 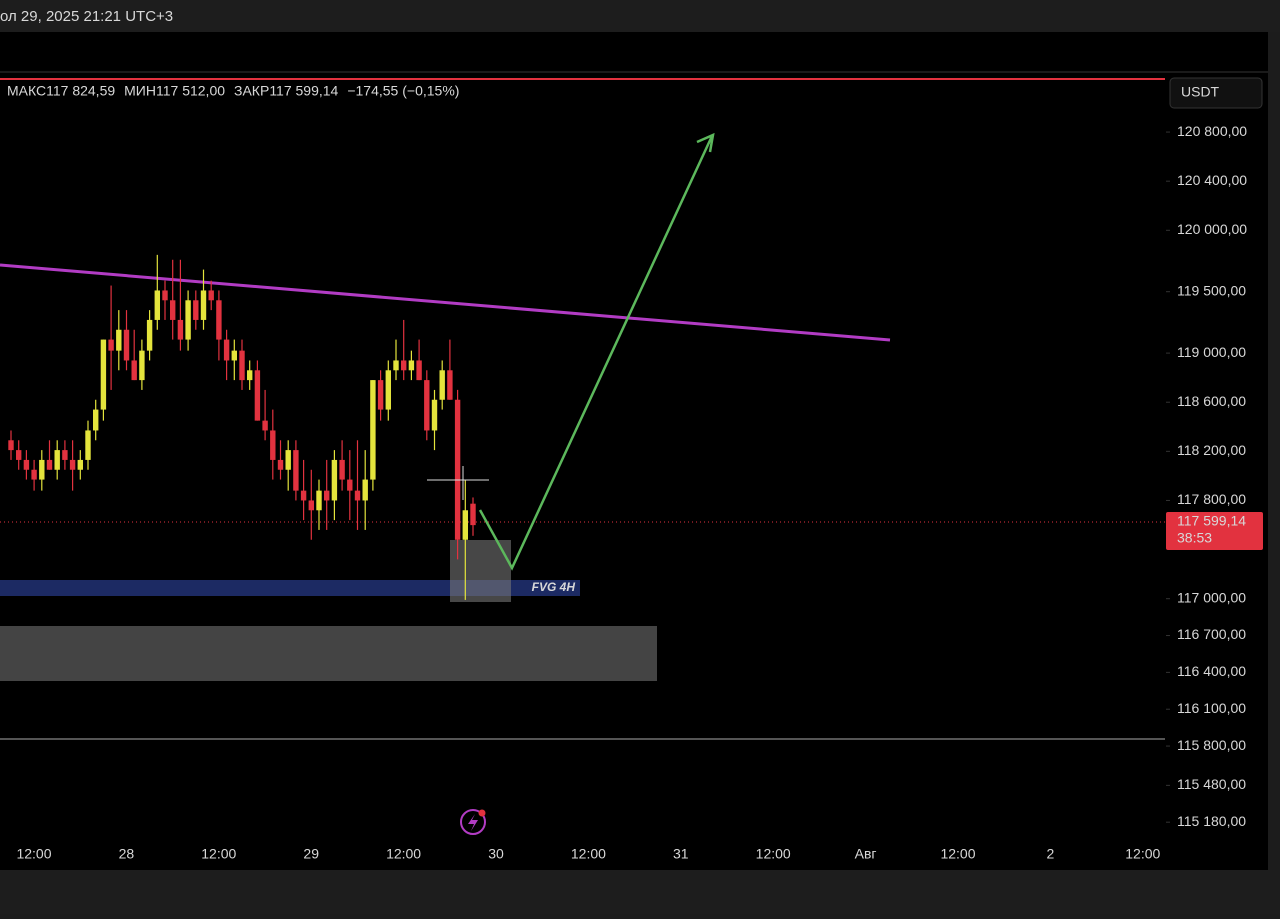 I want to click on bottom-bar, so click(x=640, y=892).